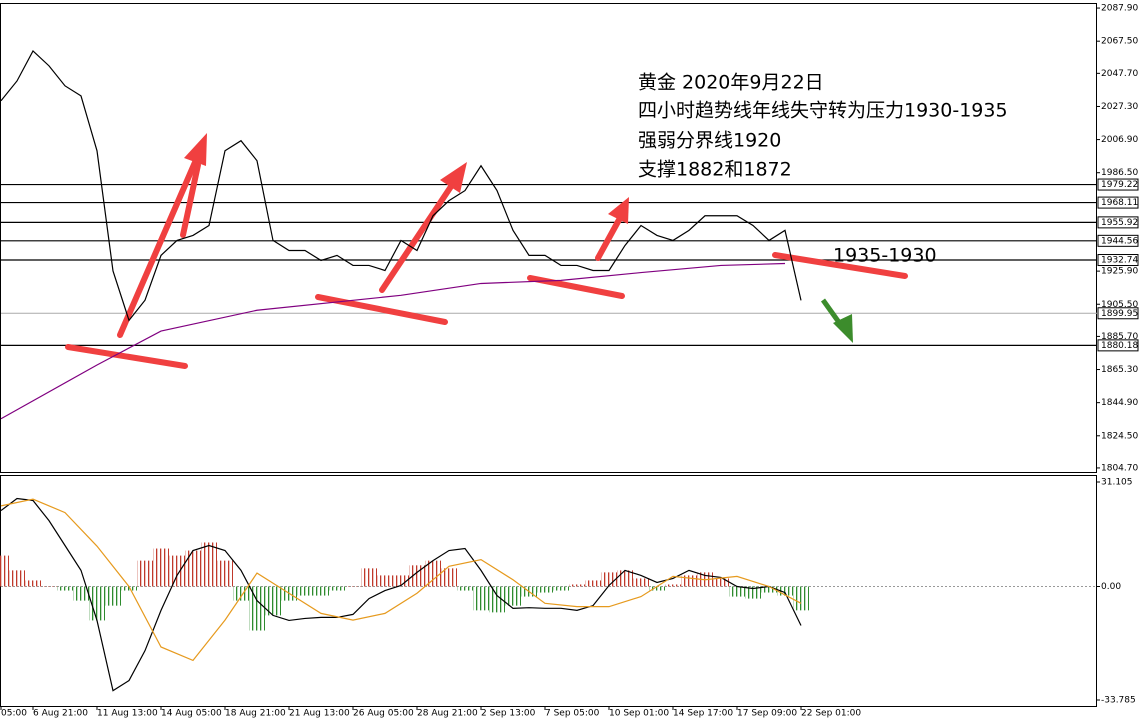 Image resolution: width=1141 pixels, height=718 pixels. I want to click on level-label: 1880.18, so click(1119, 346).